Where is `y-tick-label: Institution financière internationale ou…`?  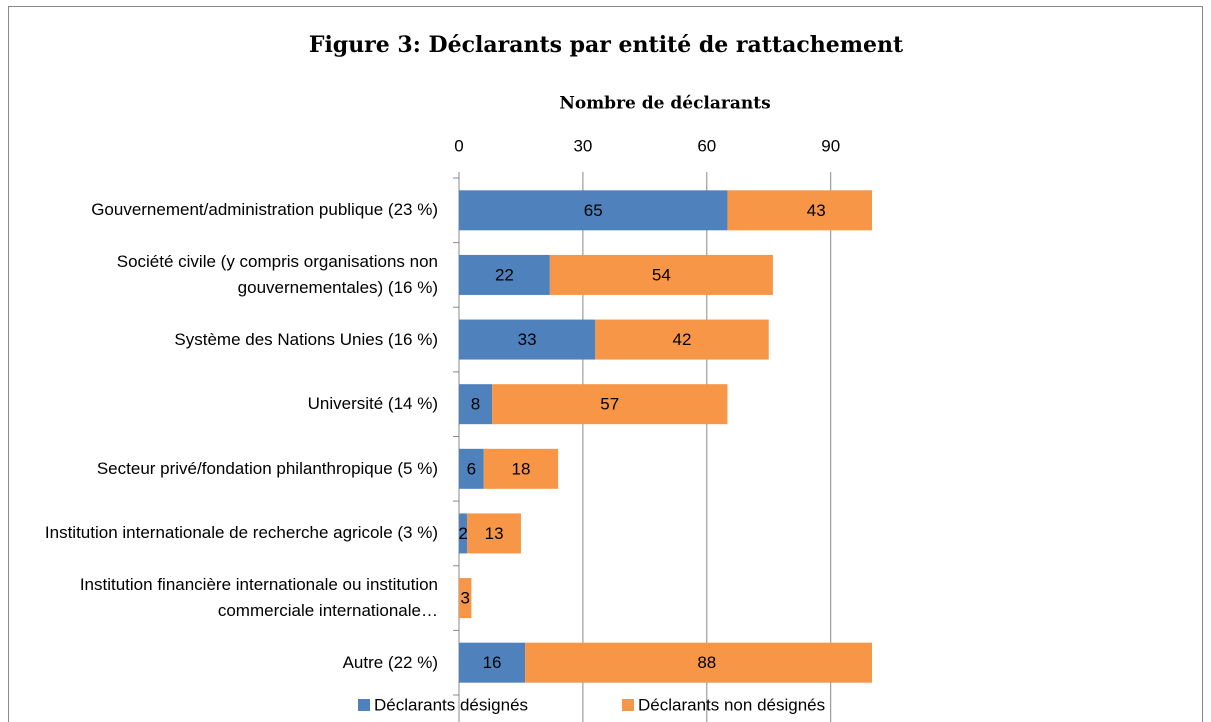 y-tick-label: Institution financière internationale ou… is located at coordinates (258, 598).